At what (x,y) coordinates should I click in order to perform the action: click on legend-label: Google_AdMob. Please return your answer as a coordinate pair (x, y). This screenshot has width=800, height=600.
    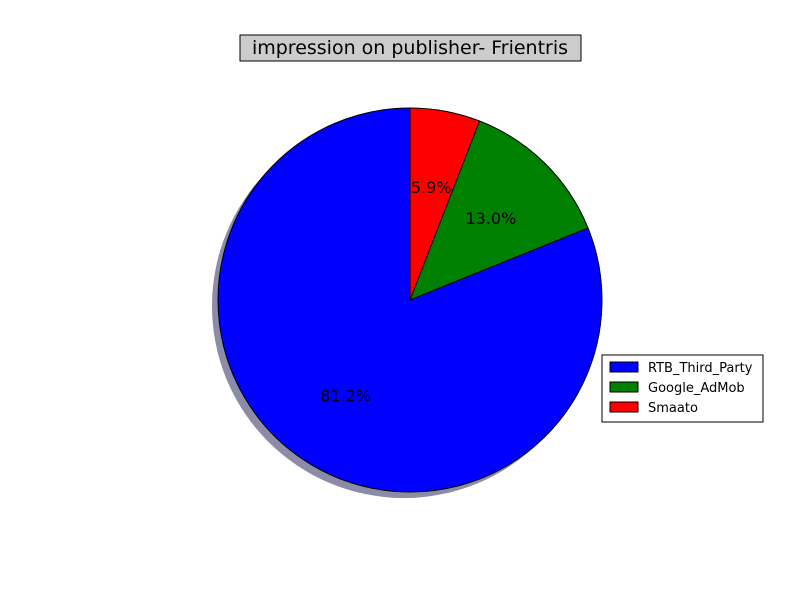
    Looking at the image, I should click on (696, 388).